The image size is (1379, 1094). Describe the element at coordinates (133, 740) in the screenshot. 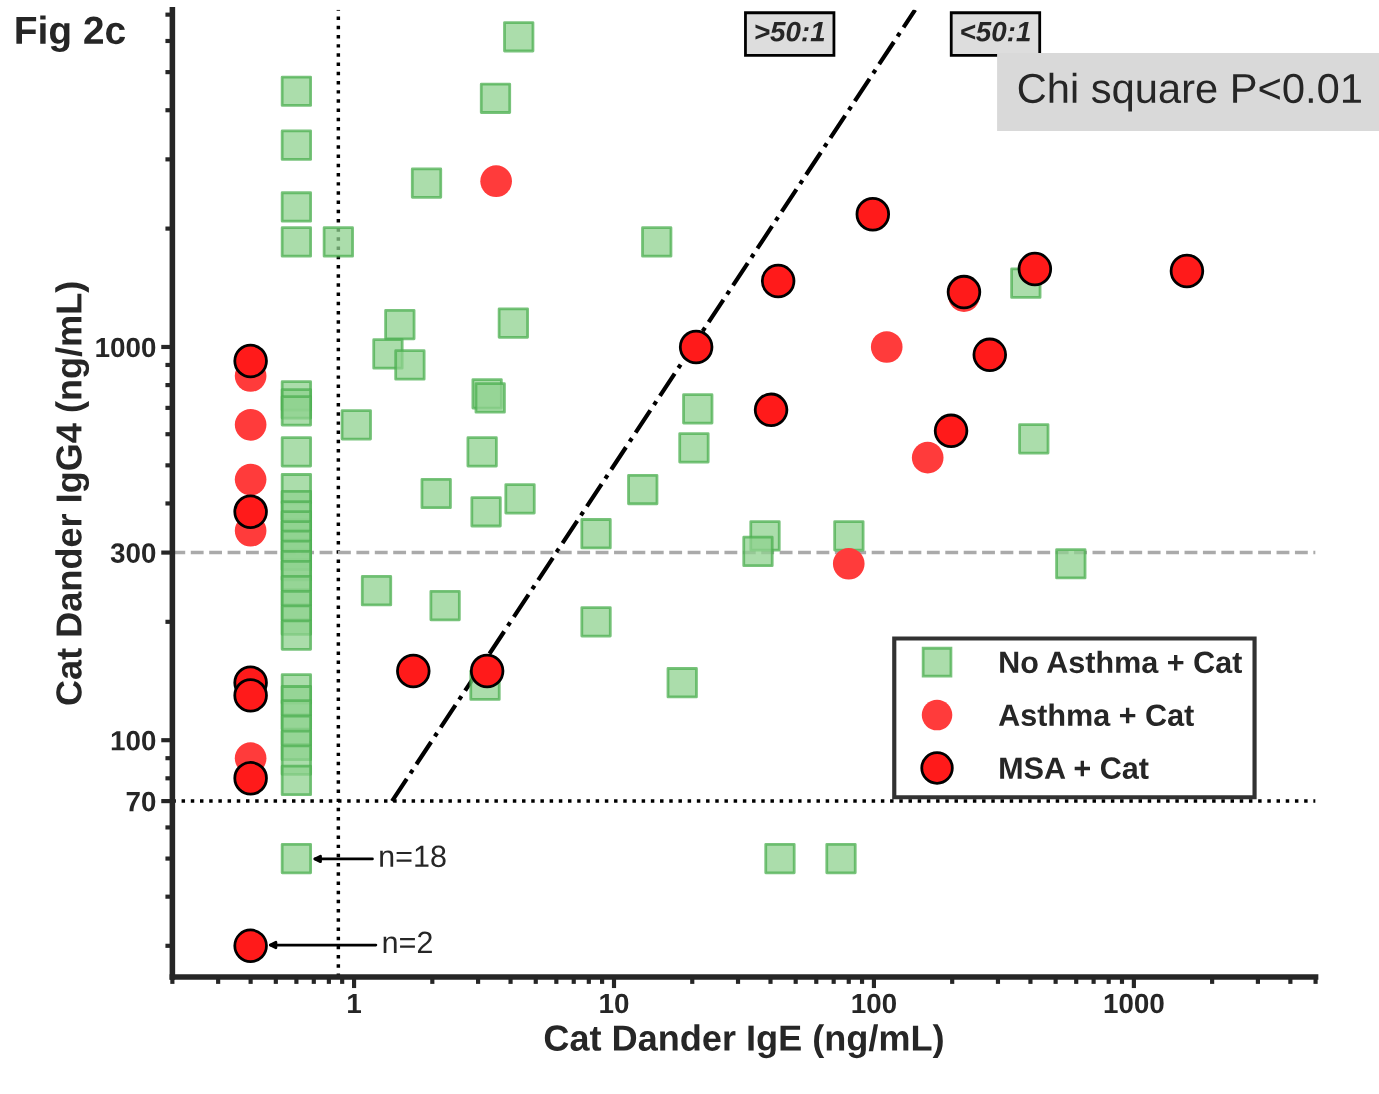

I see `y-tick-label: 100` at that location.